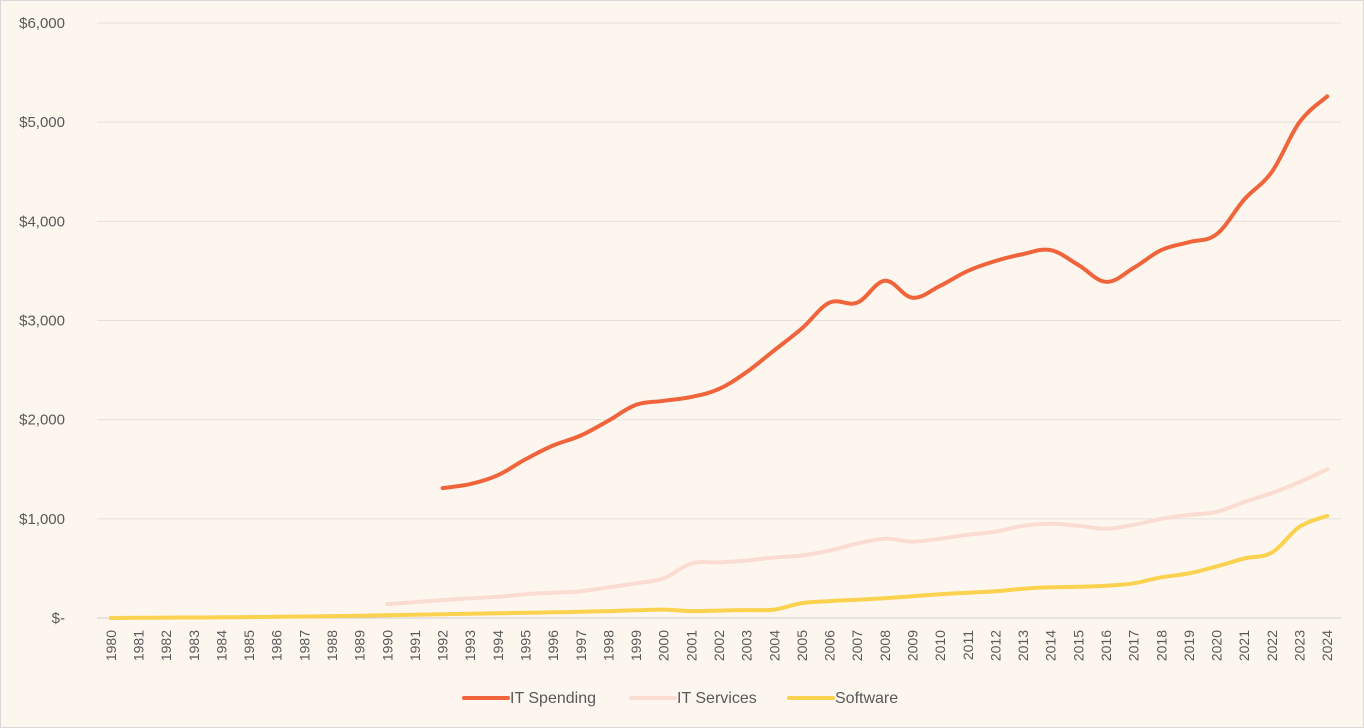 This screenshot has width=1364, height=728. I want to click on x-tick-label: 2020, so click(1217, 645).